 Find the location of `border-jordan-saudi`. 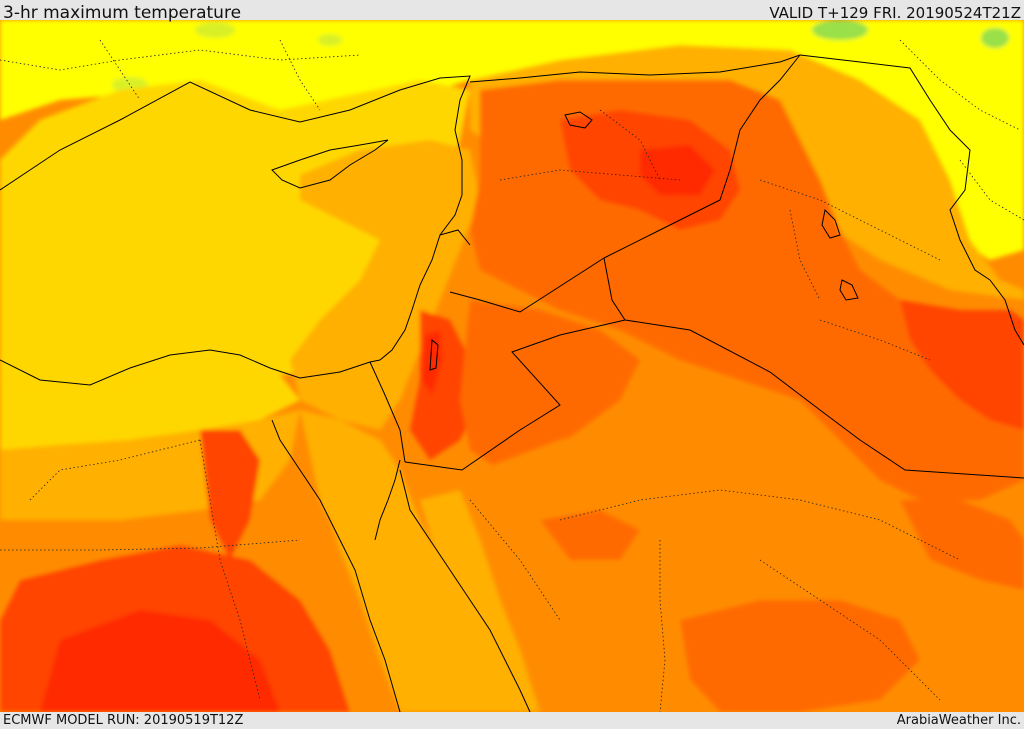

border-jordan-saudi is located at coordinates (515, 395).